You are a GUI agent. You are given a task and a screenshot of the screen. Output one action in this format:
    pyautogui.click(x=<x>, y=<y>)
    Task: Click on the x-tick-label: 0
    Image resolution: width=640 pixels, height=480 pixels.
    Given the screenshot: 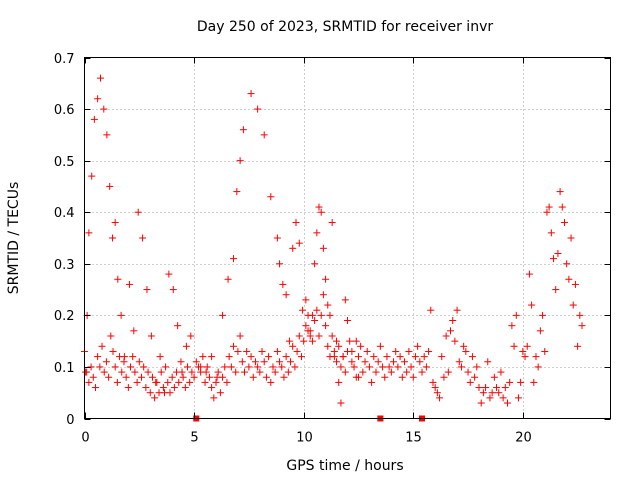 What is the action you would take?
    pyautogui.click(x=85, y=438)
    